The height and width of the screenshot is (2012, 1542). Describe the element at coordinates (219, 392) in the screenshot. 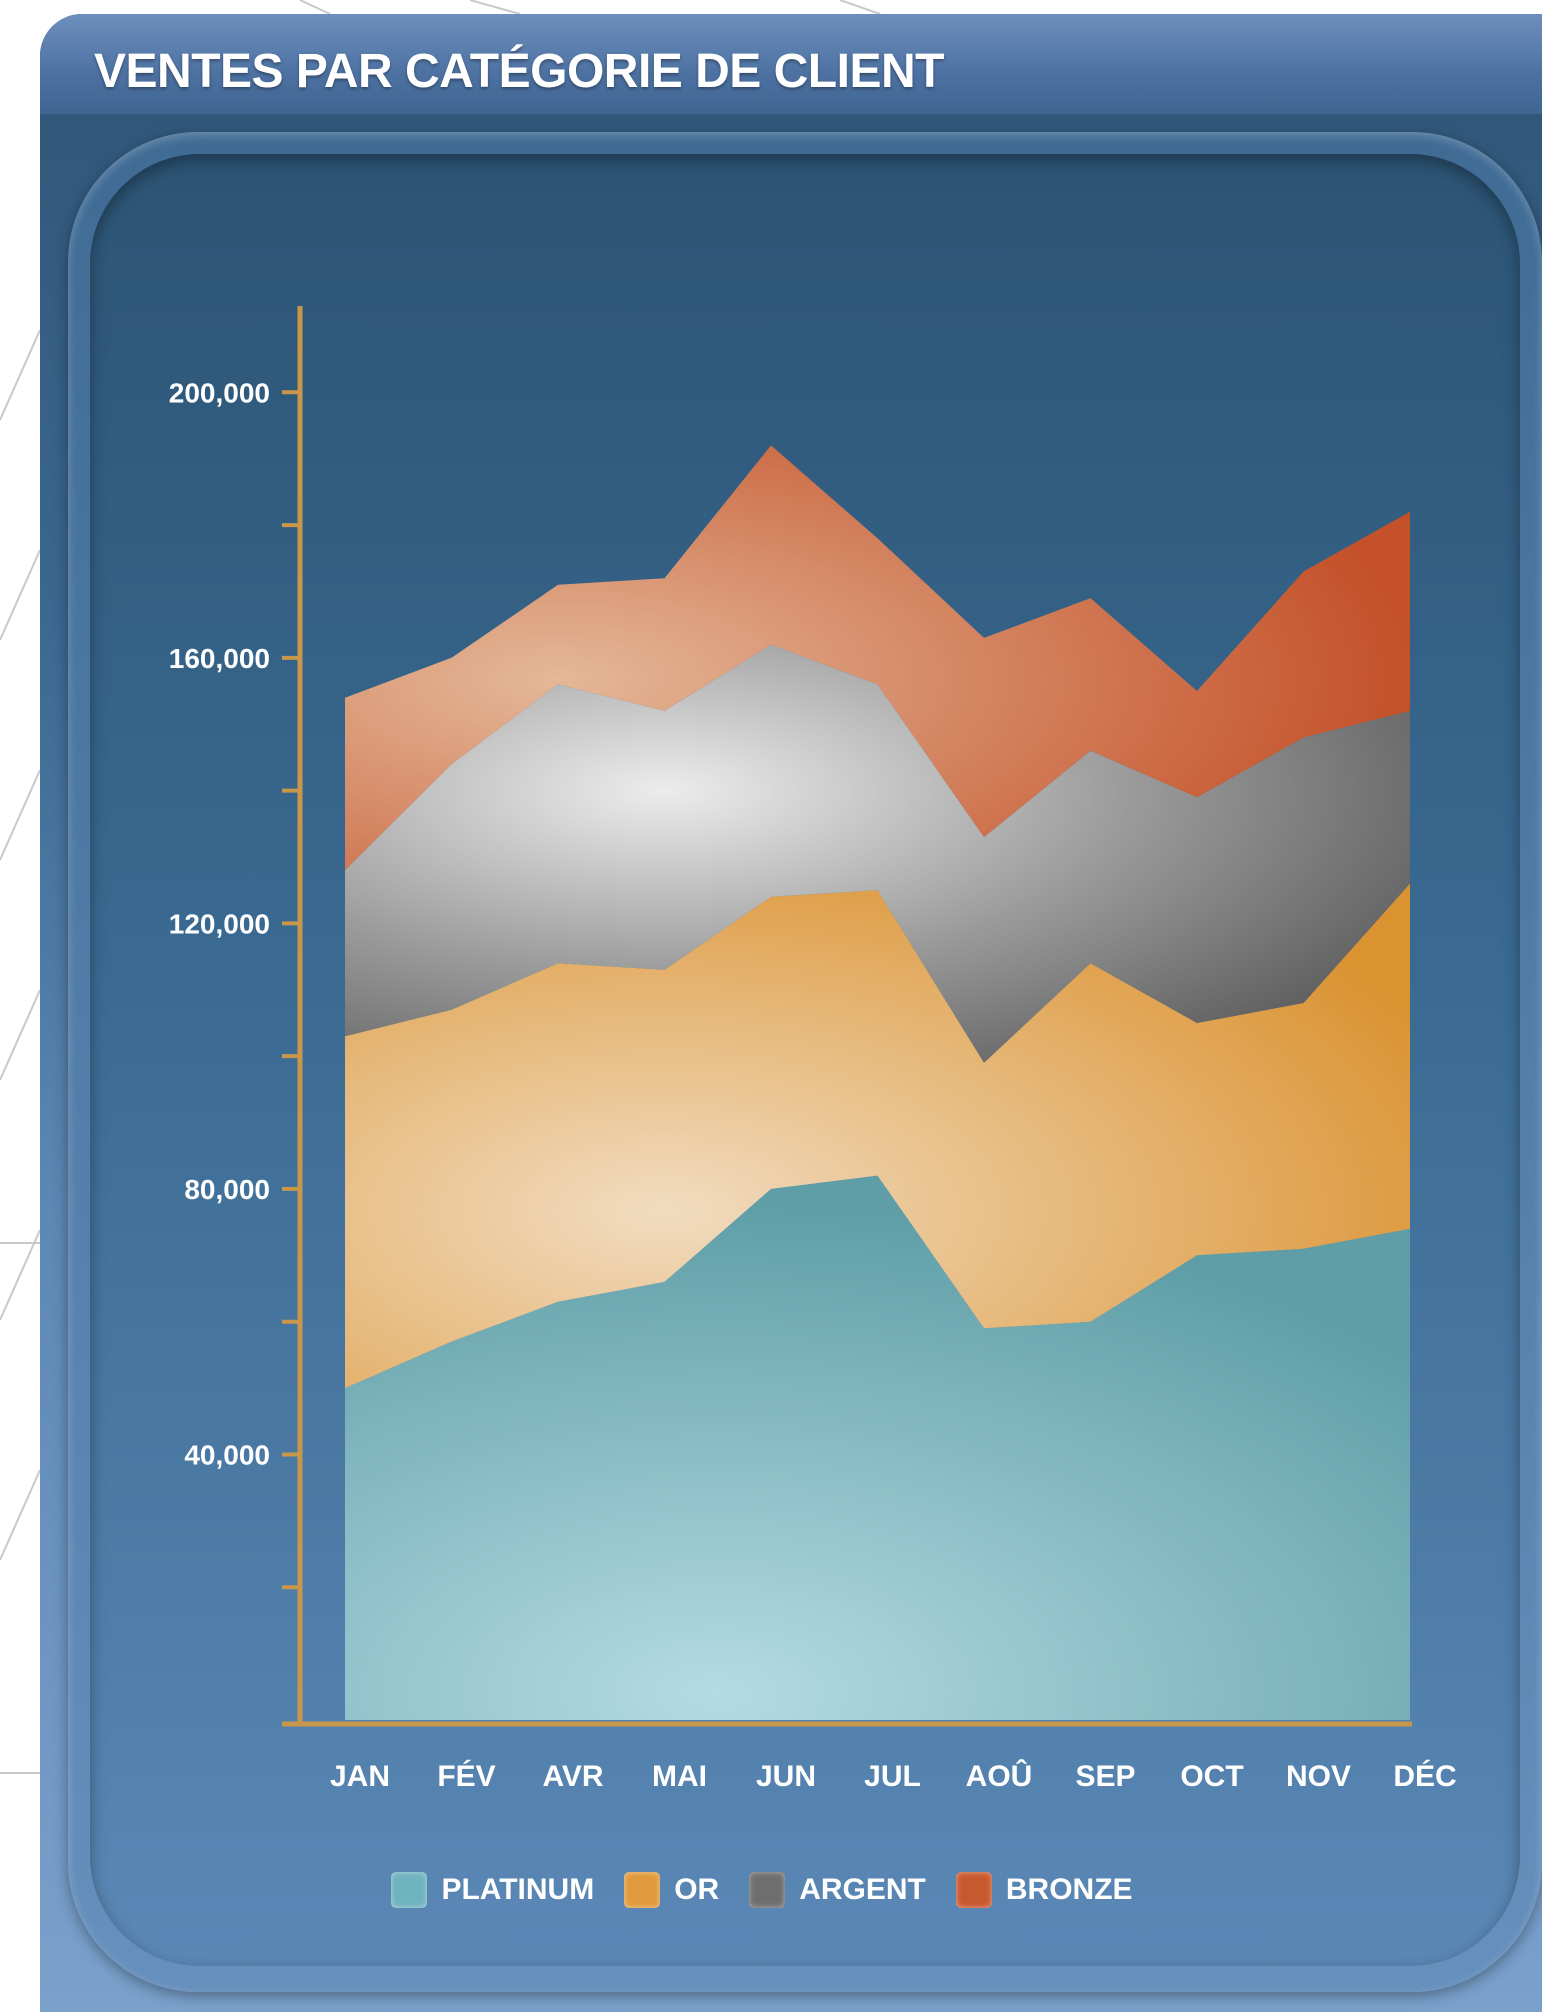

I see `y-tick-label: 200,000` at that location.